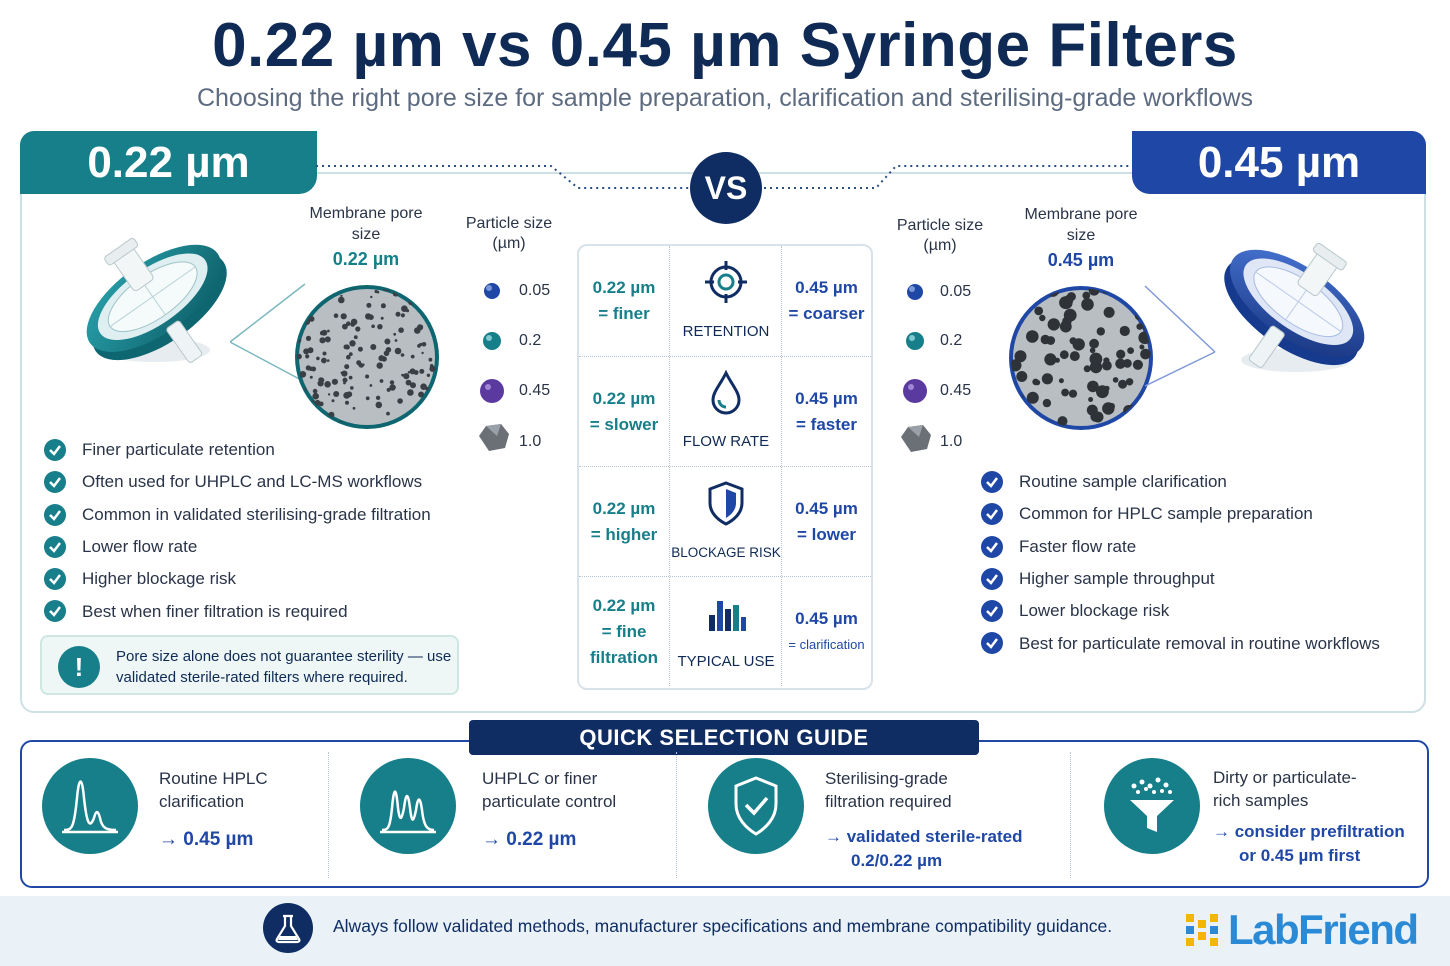 The image size is (1450, 966). I want to click on guide-text-line: filtration required, so click(888, 801).